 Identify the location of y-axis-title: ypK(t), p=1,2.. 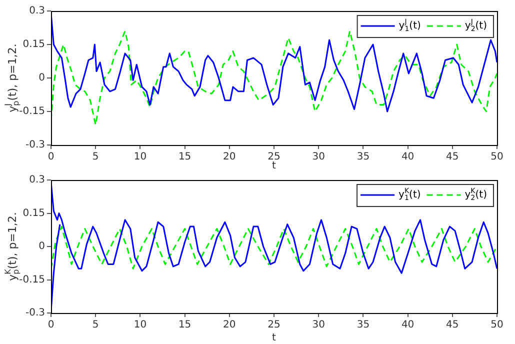
(12, 246).